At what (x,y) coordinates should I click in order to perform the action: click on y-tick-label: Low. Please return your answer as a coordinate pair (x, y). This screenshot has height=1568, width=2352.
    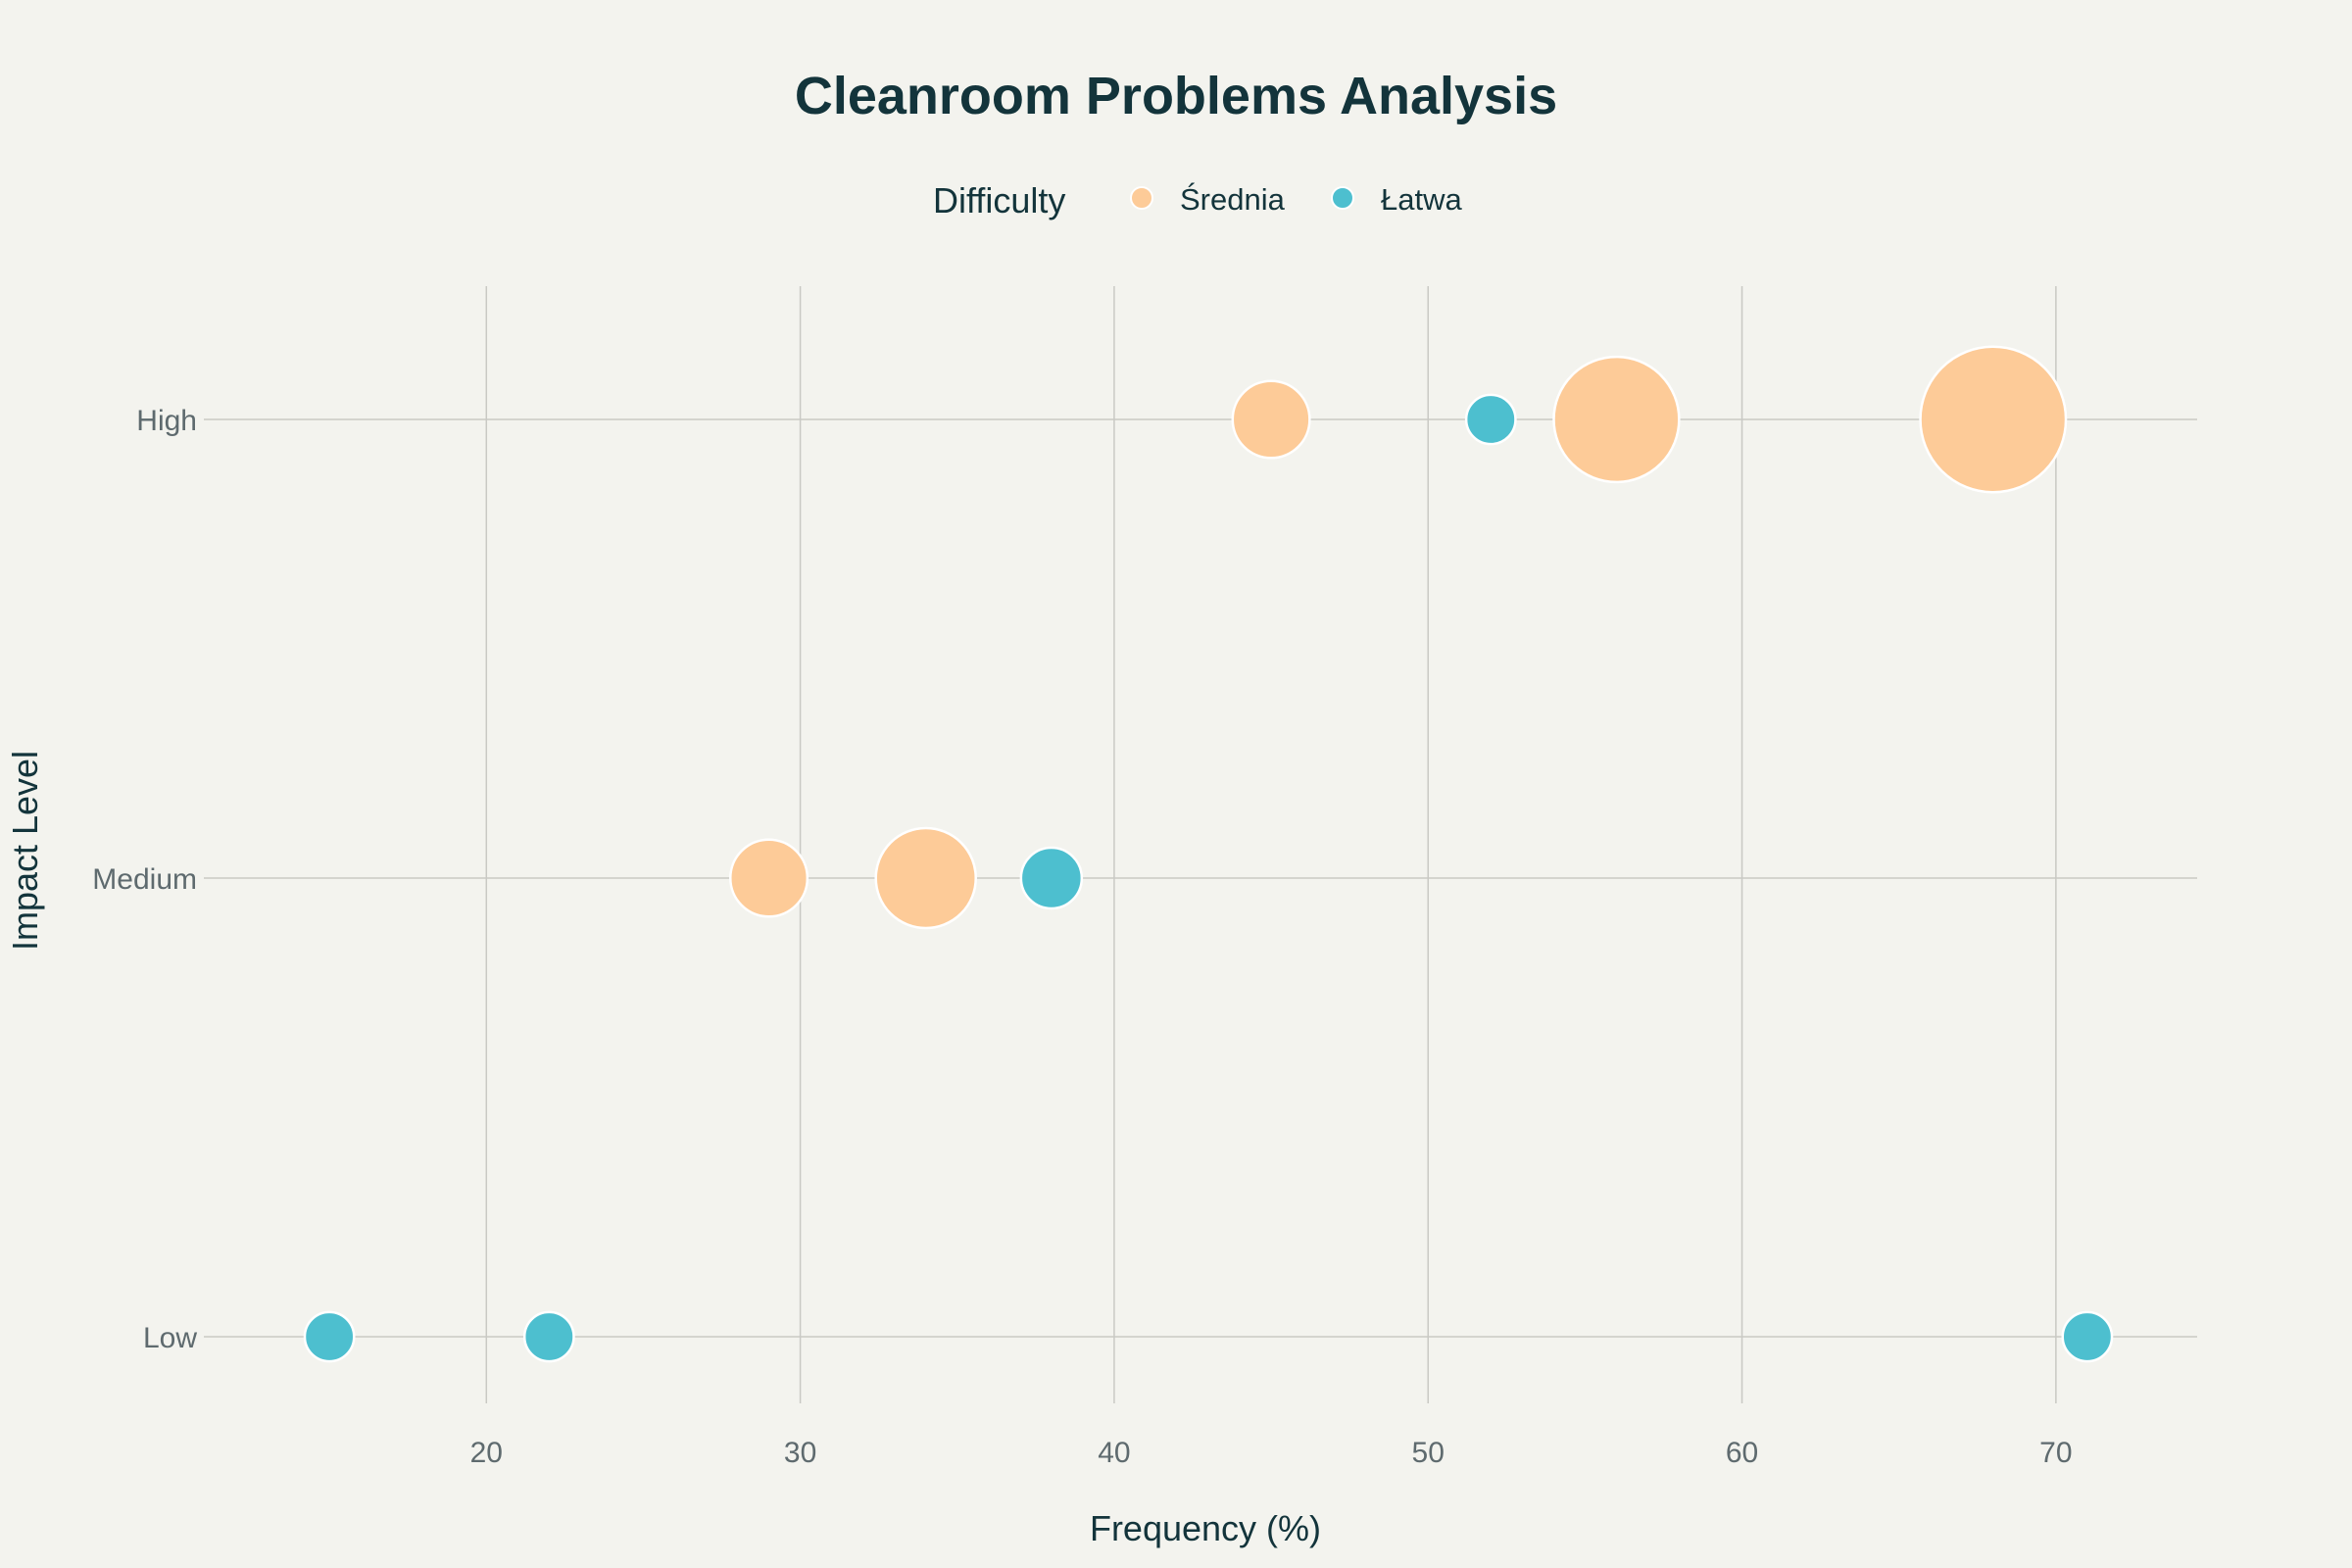
    Looking at the image, I should click on (170, 1338).